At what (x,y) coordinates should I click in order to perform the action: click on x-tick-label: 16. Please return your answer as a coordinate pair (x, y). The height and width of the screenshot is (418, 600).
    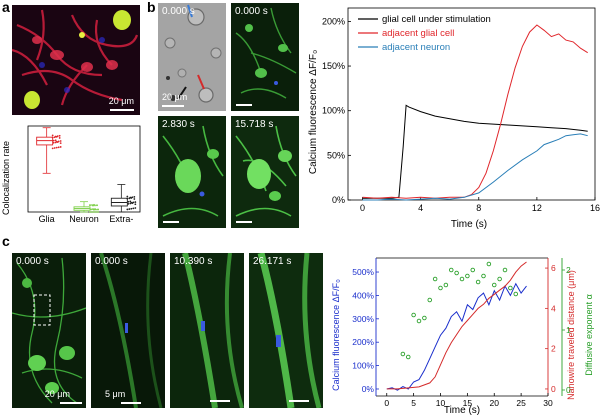
    Looking at the image, I should click on (595, 208).